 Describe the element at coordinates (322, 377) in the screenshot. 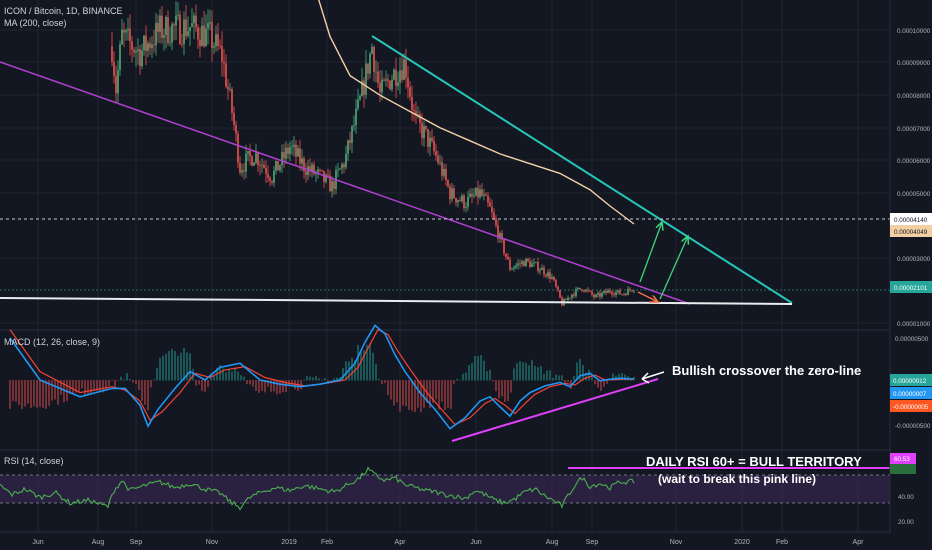

I see `macd-signal-line` at that location.